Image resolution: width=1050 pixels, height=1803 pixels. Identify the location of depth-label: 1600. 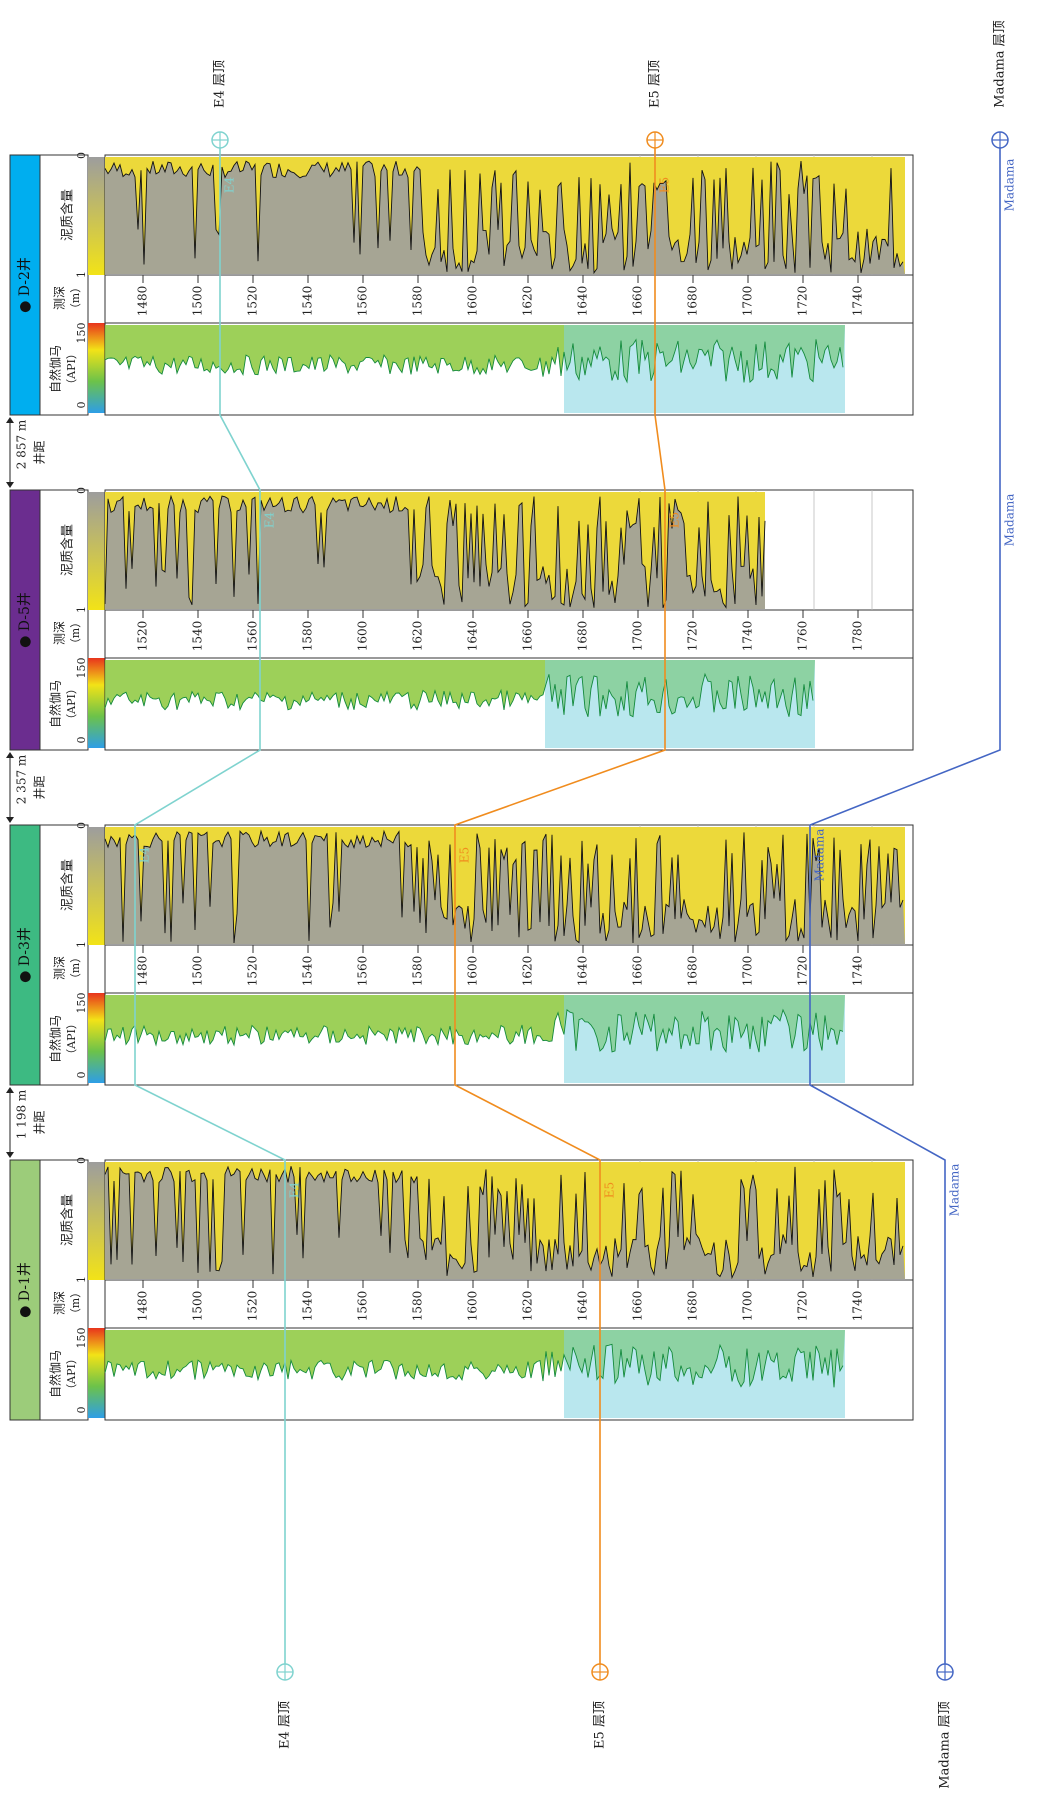
(363, 636).